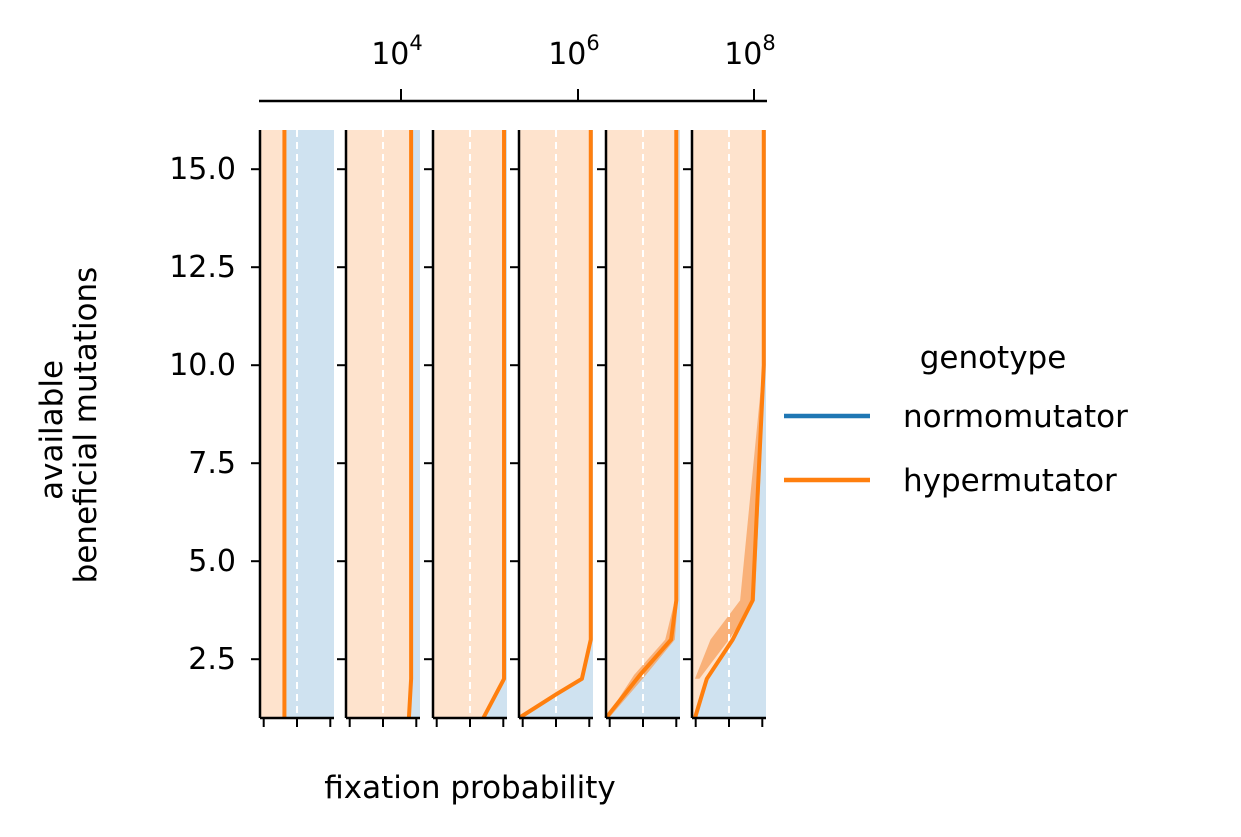 This screenshot has height=837, width=1241. I want to click on y-tick-label: 5.0, so click(212, 561).